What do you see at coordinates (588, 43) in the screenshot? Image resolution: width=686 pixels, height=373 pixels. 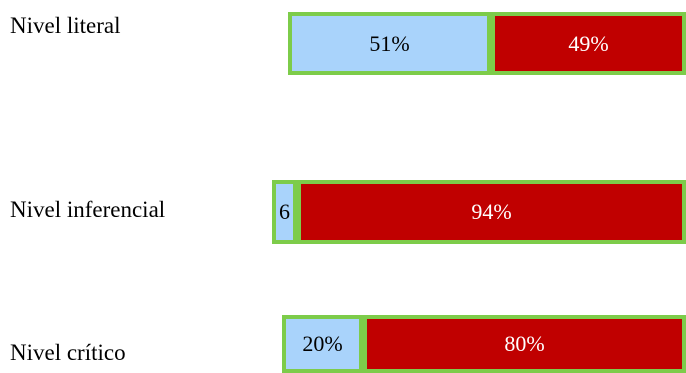 I see `bar-segment-literal-2: 49%` at bounding box center [588, 43].